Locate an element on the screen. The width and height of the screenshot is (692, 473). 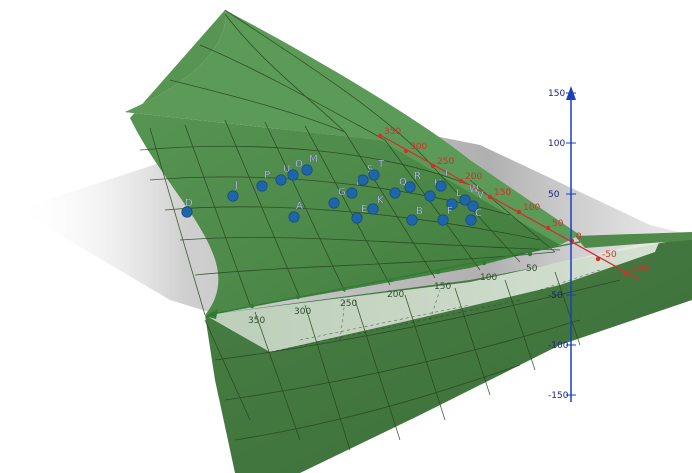
point-q: Q is located at coordinates (398, 188).